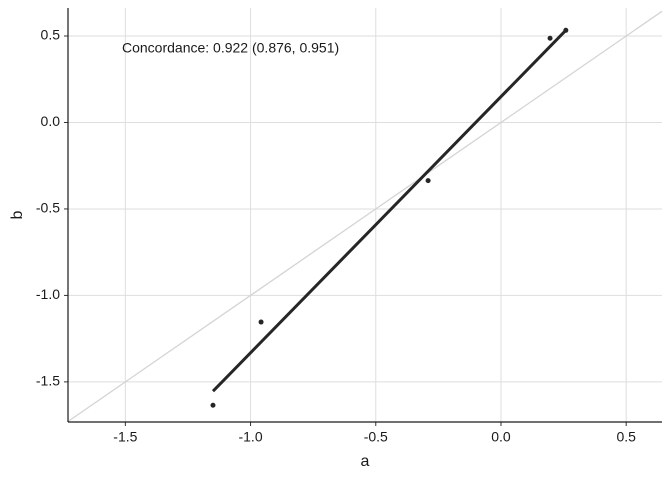  What do you see at coordinates (501, 437) in the screenshot?
I see `x-tick-label: 0.0` at bounding box center [501, 437].